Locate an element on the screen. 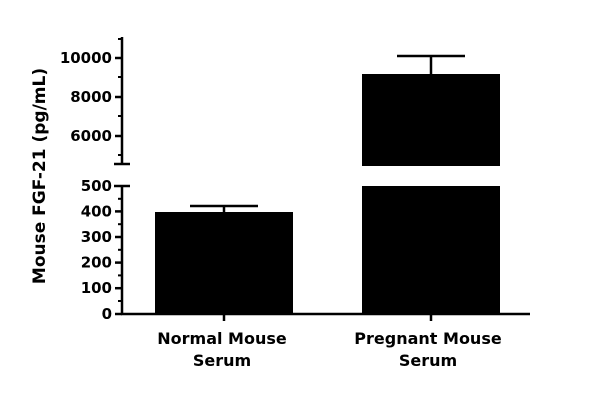 Image resolution: width=600 pixels, height=404 pixels. upper-y-axis is located at coordinates (122, 101).